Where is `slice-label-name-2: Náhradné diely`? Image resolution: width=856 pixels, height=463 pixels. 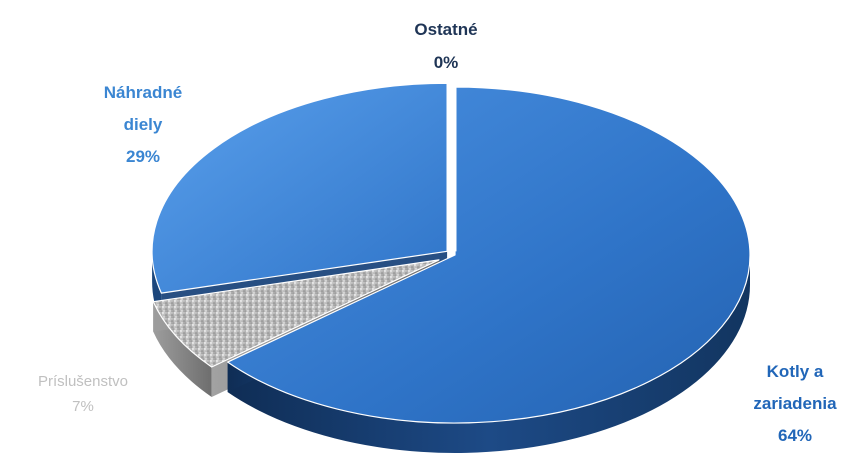
slice-label-name-2: Náhradné diely is located at coordinates (143, 108).